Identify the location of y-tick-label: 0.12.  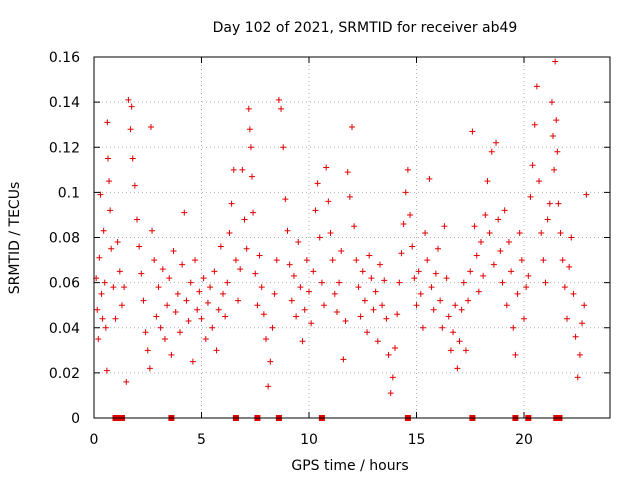
(64, 148).